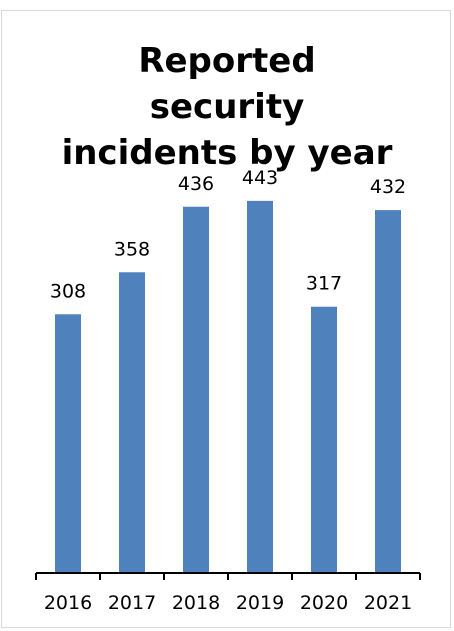  Describe the element at coordinates (388, 187) in the screenshot. I see `data-label-2021: 432` at that location.